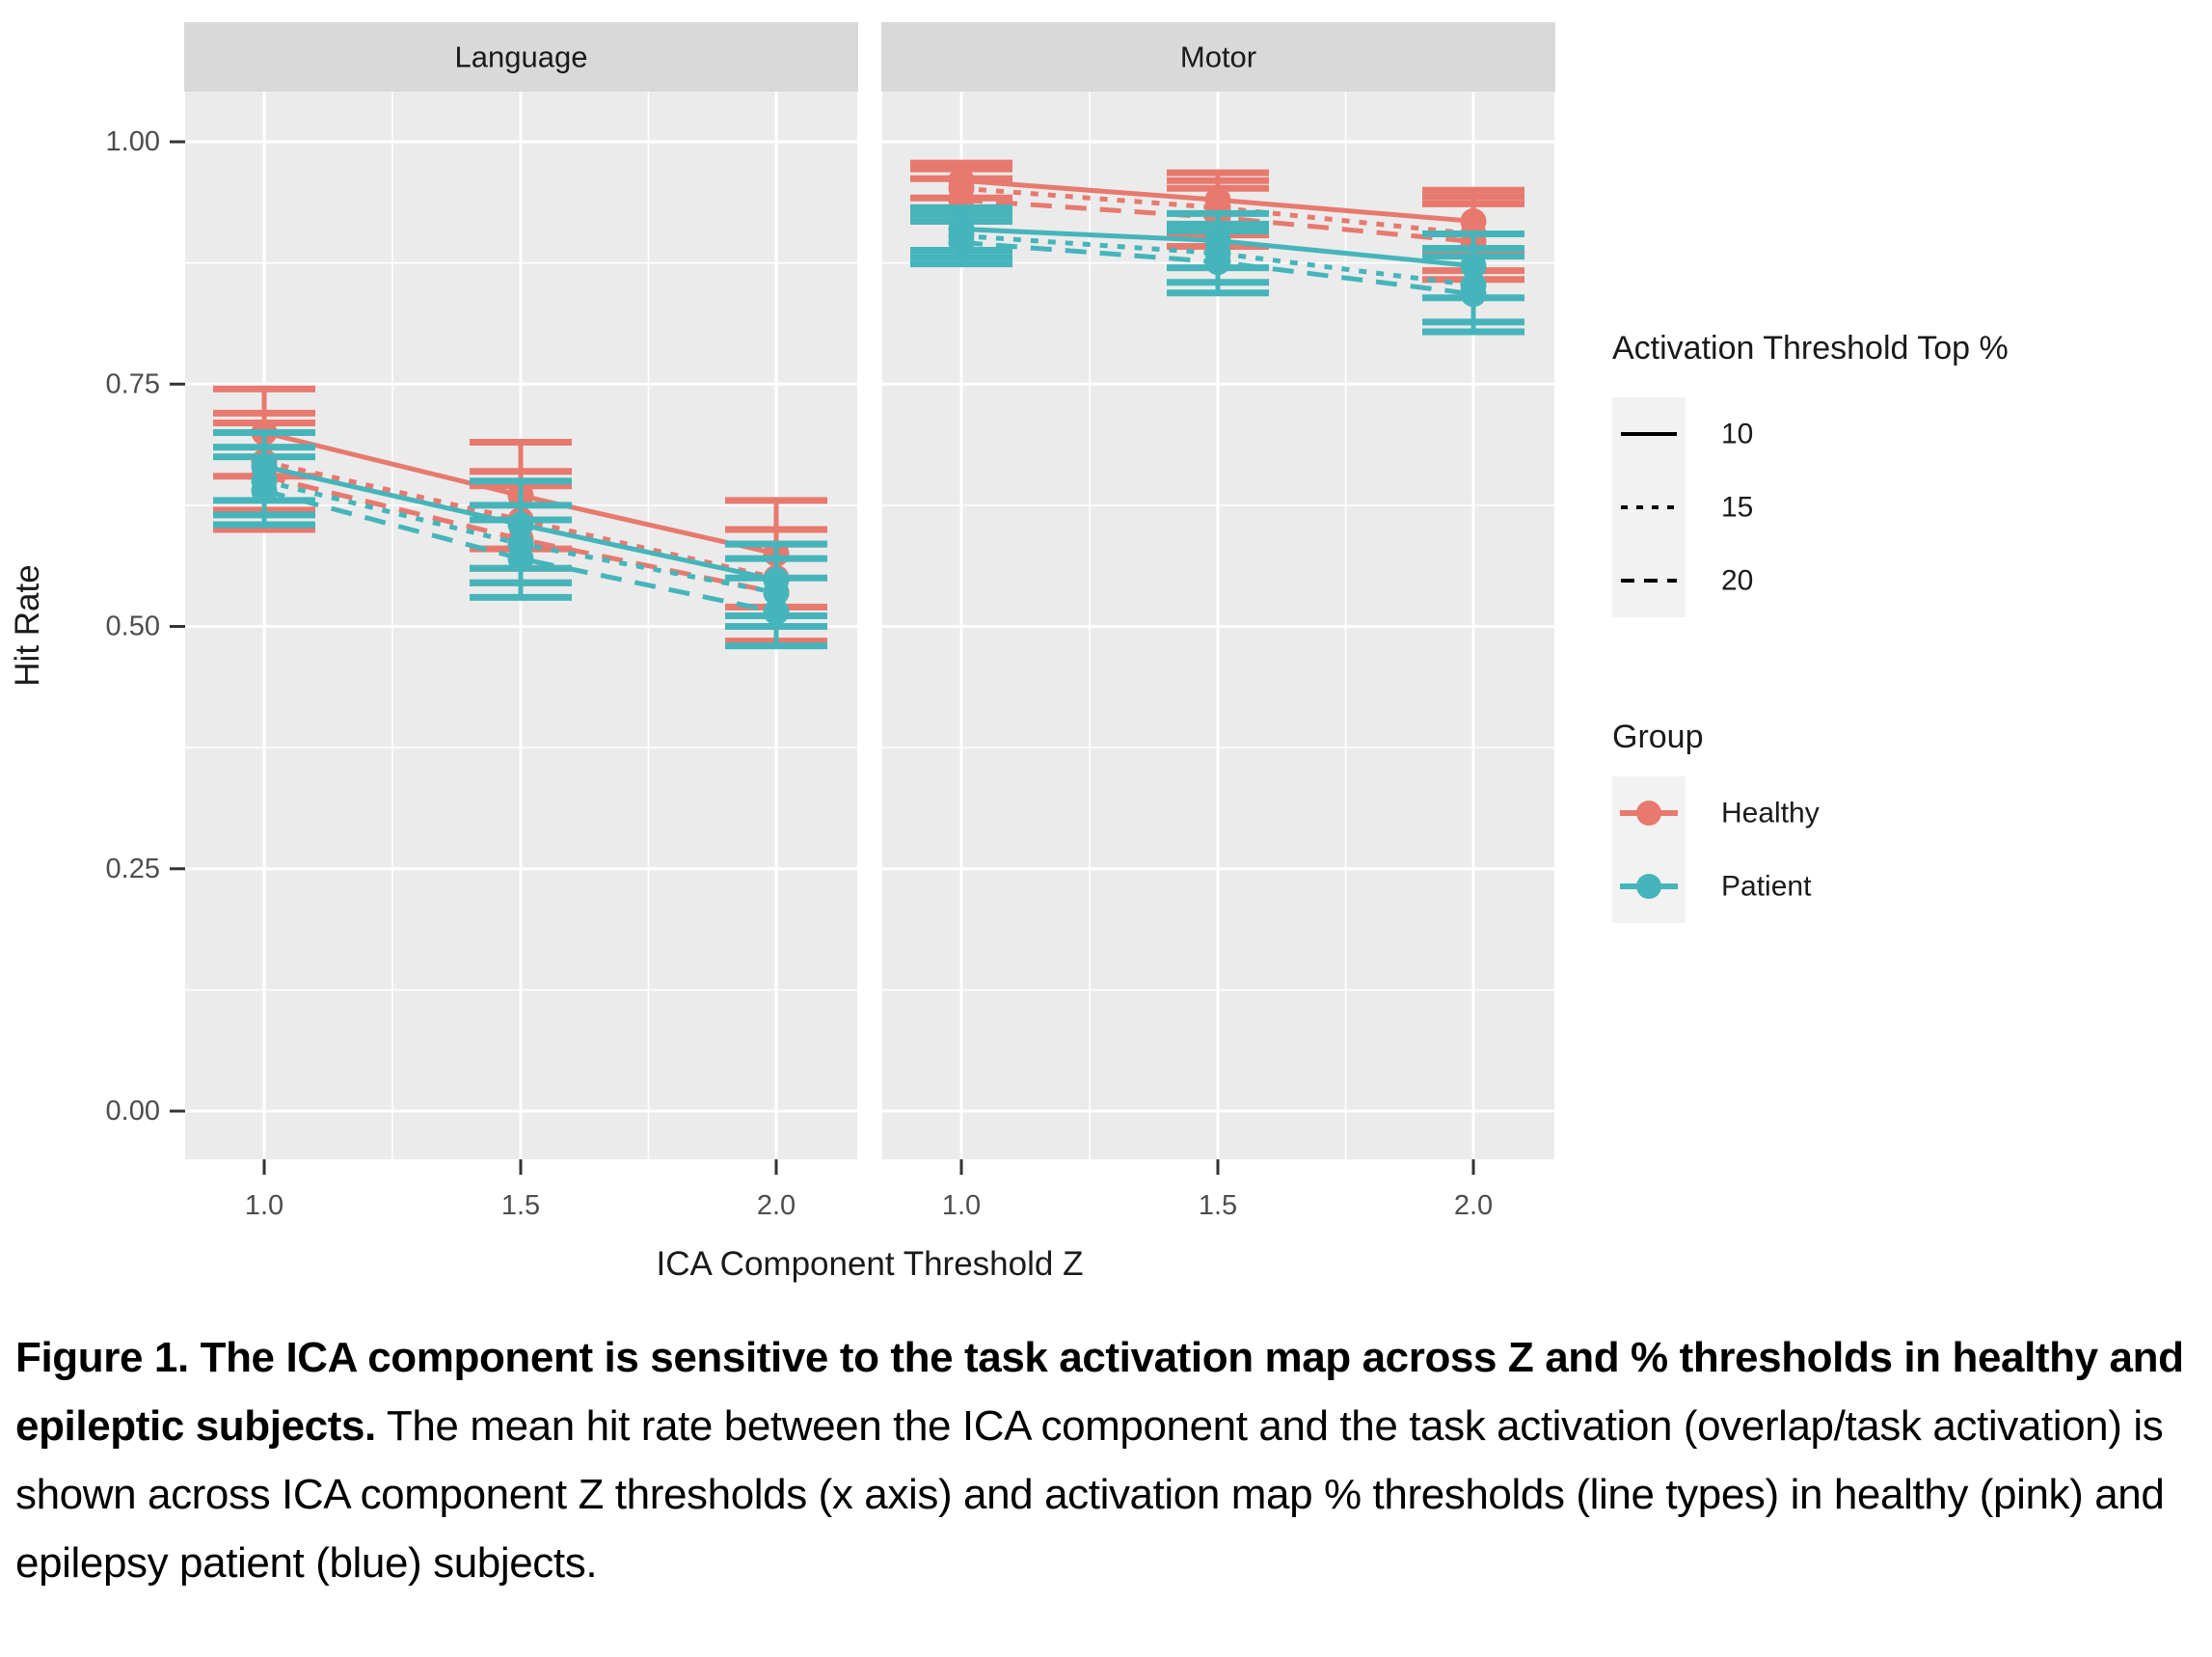  I want to click on linetype-legend: Activation Threshold Top % 10 15 20, so click(1810, 473).